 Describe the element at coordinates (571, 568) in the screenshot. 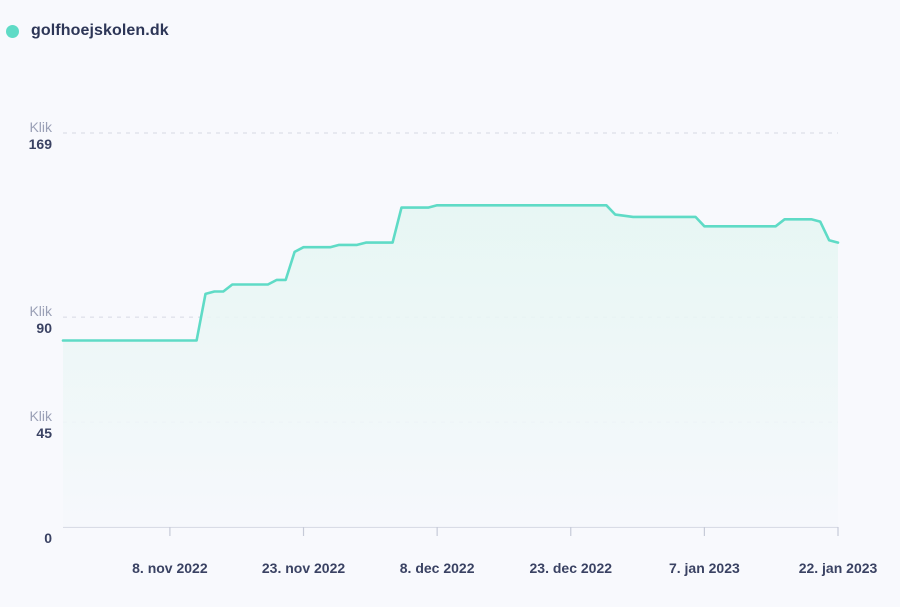

I see `x-tick-label: 23. dec 2022` at that location.